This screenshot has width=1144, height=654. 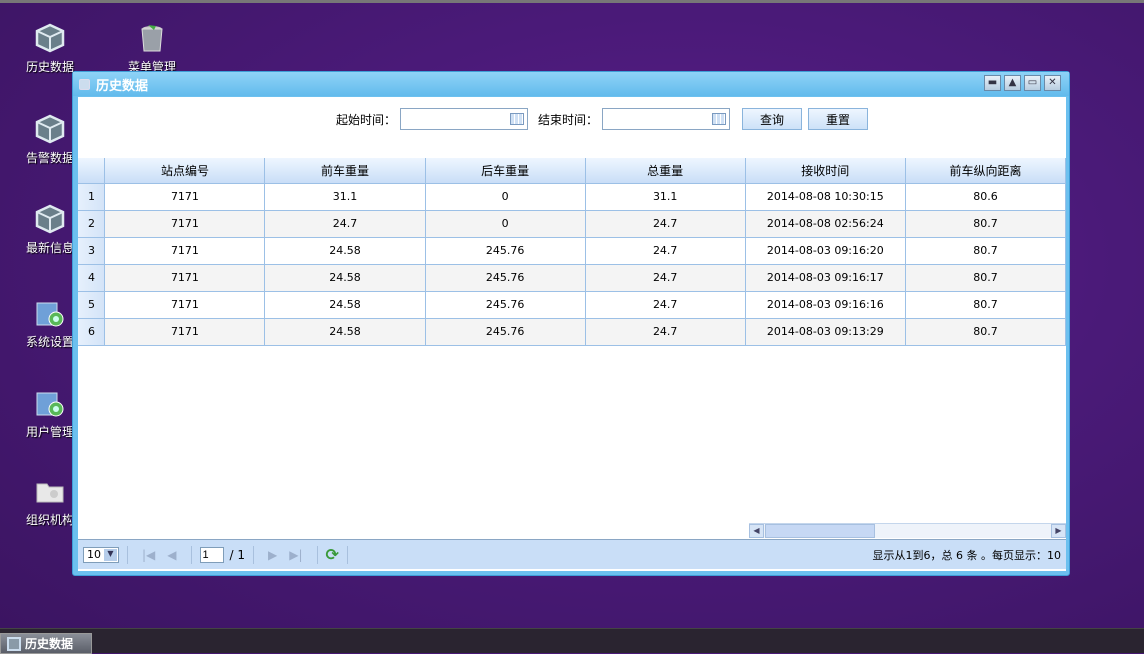 I want to click on reset-button: 重置, so click(x=838, y=119).